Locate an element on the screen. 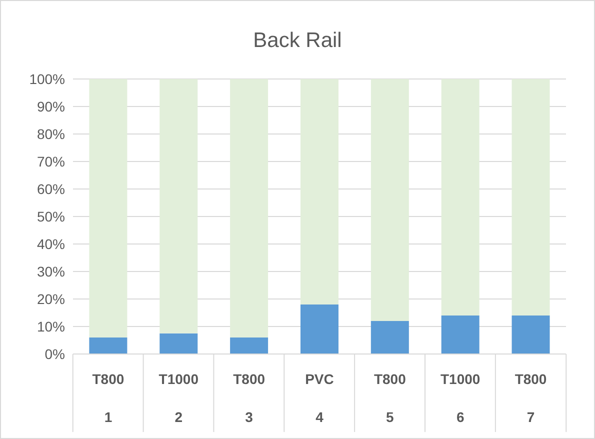 This screenshot has width=595, height=439. category-label: T800 7 is located at coordinates (530, 398).